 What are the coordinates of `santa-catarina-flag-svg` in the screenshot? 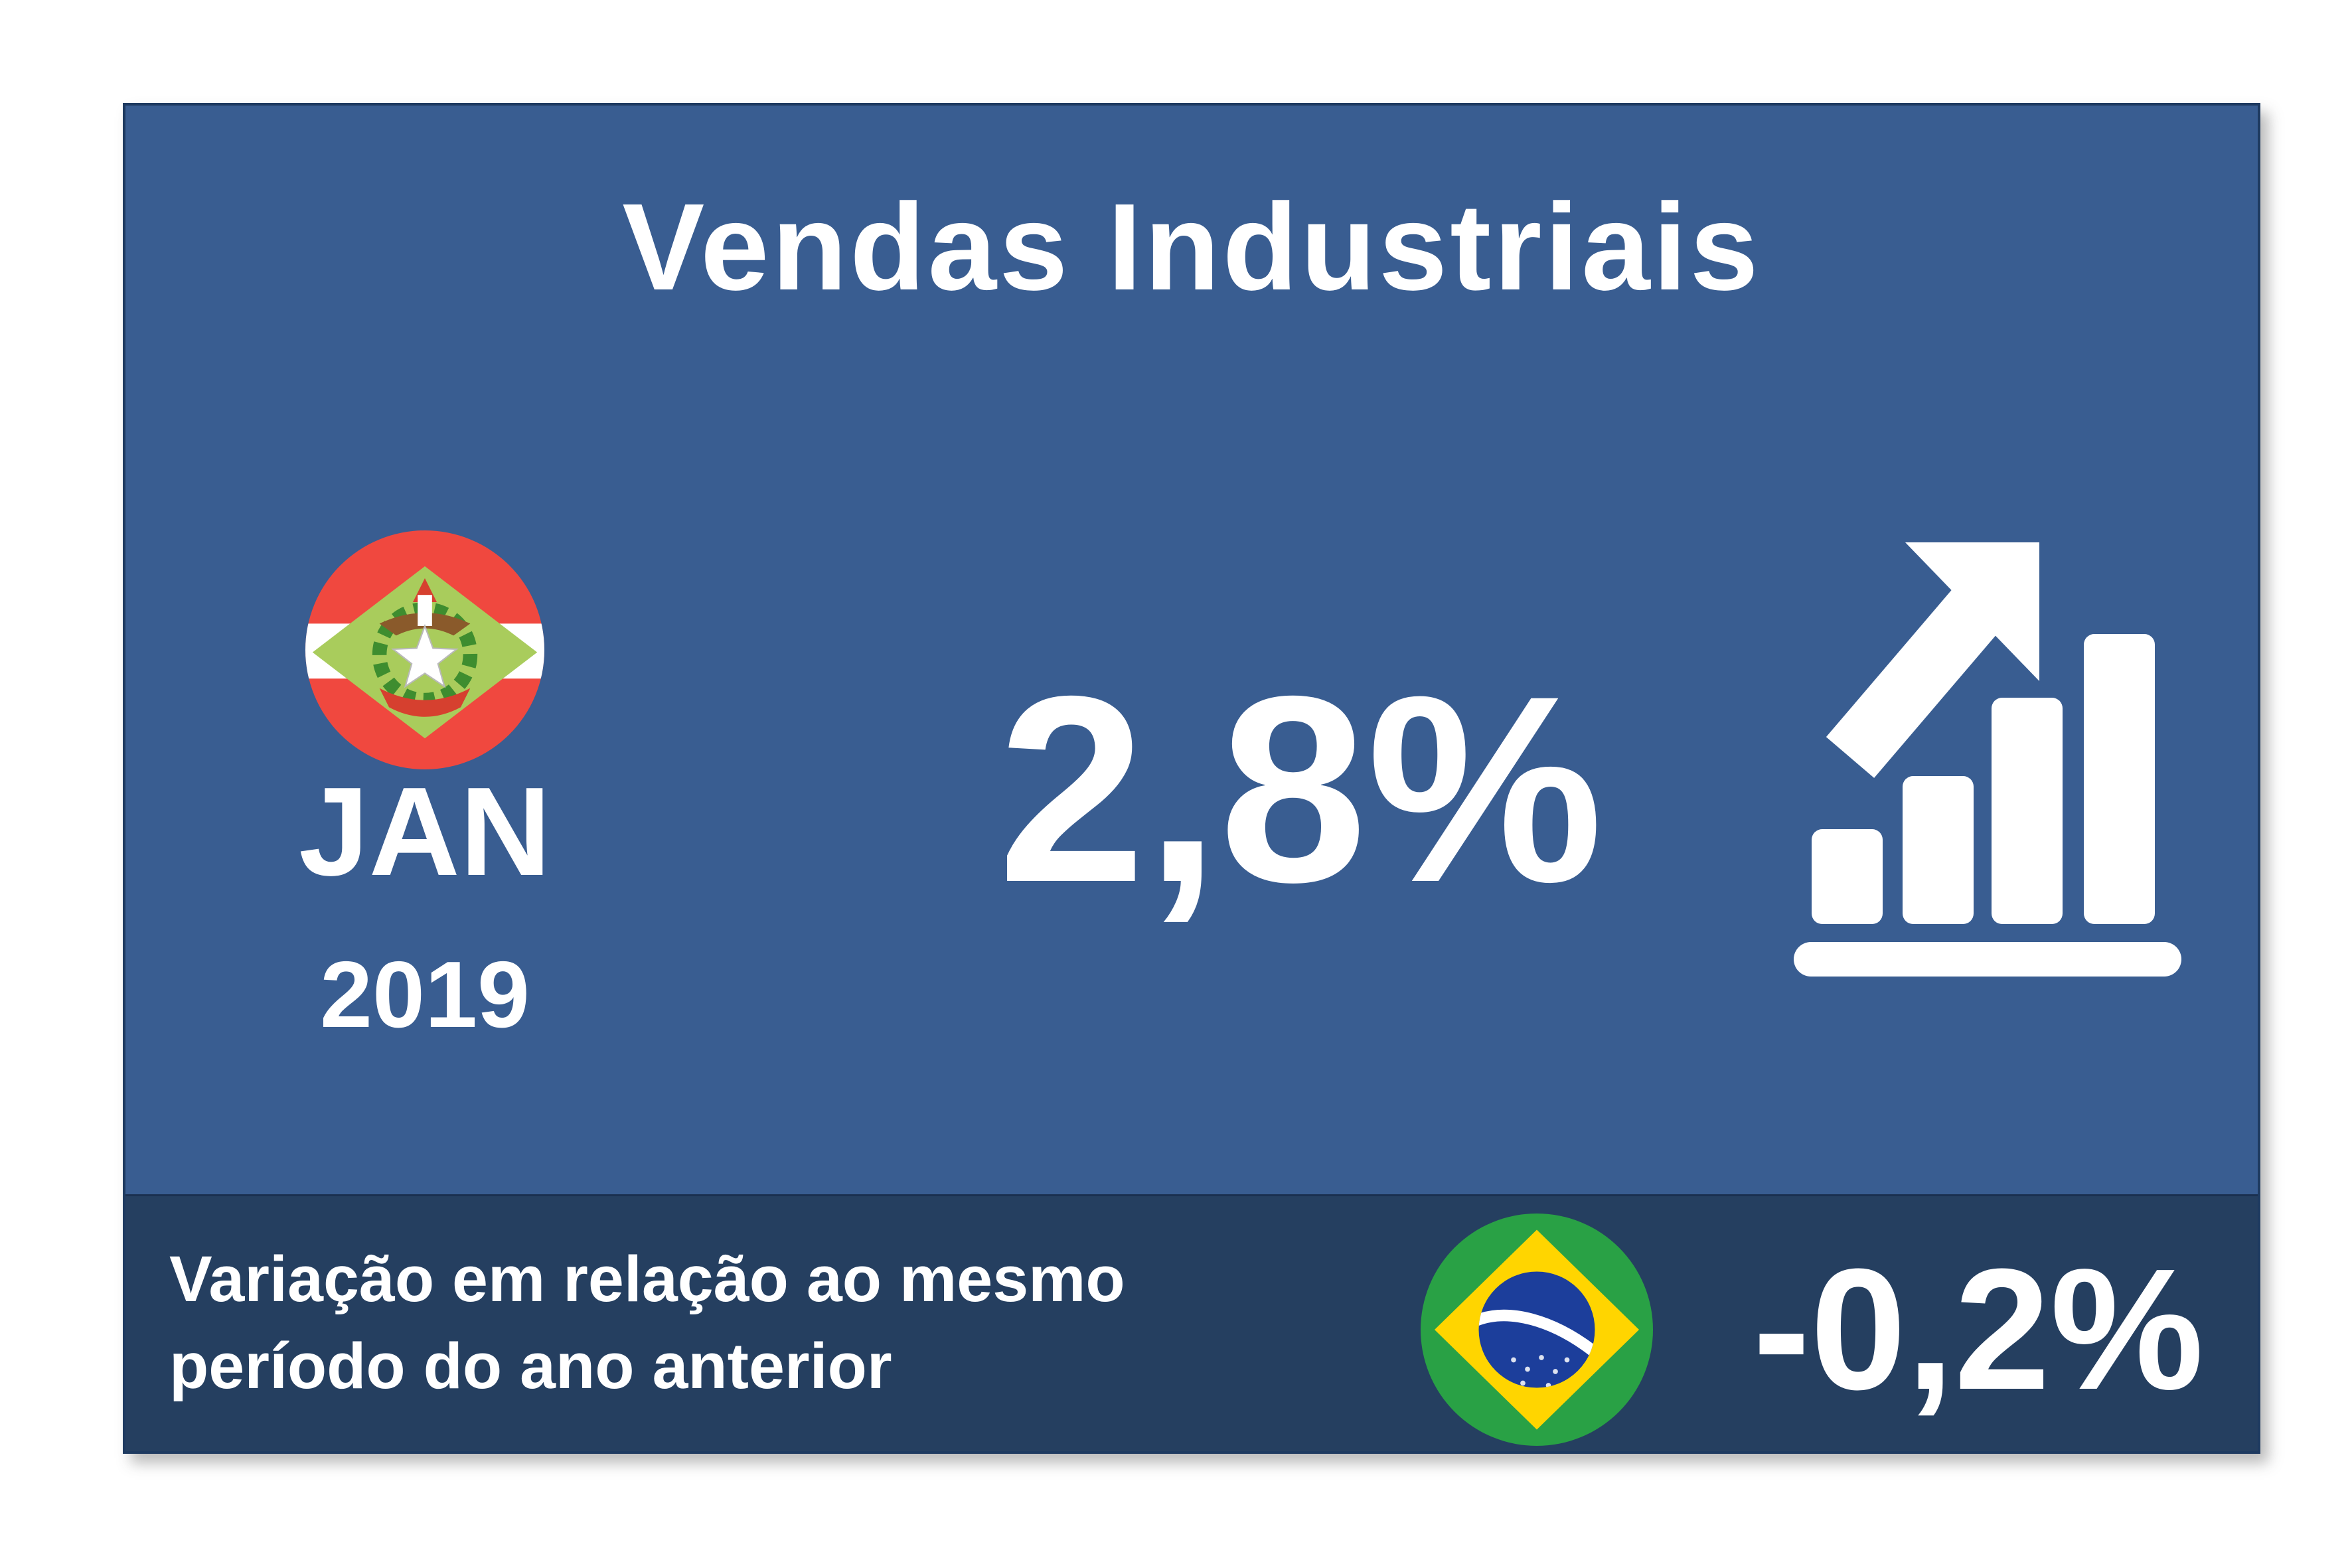 It's located at (424, 650).